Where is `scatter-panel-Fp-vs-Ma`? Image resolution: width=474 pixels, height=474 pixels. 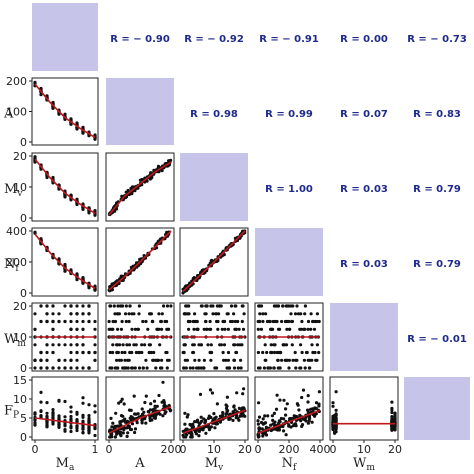 scatter-panel-Fp-vs-Ma is located at coordinates (65, 408).